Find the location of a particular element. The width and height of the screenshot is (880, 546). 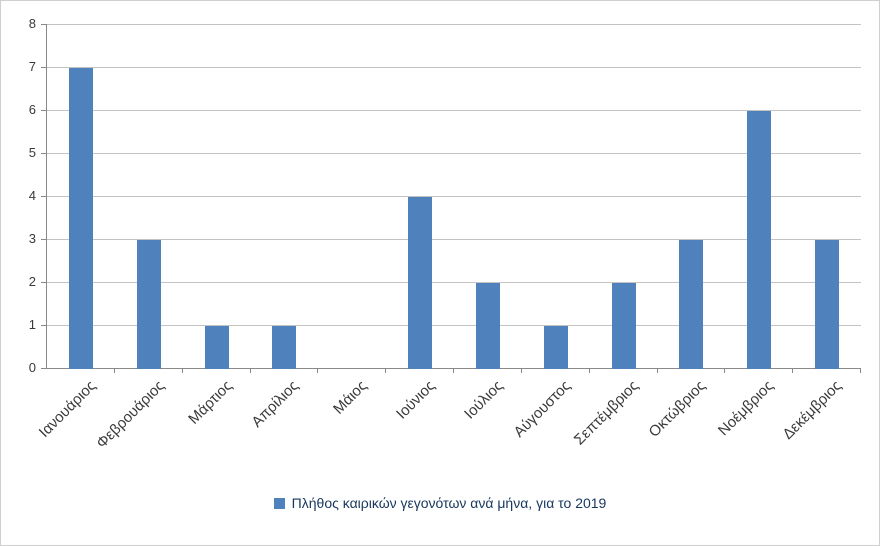

y-axis-tick-label: 7 is located at coordinates (32, 66).